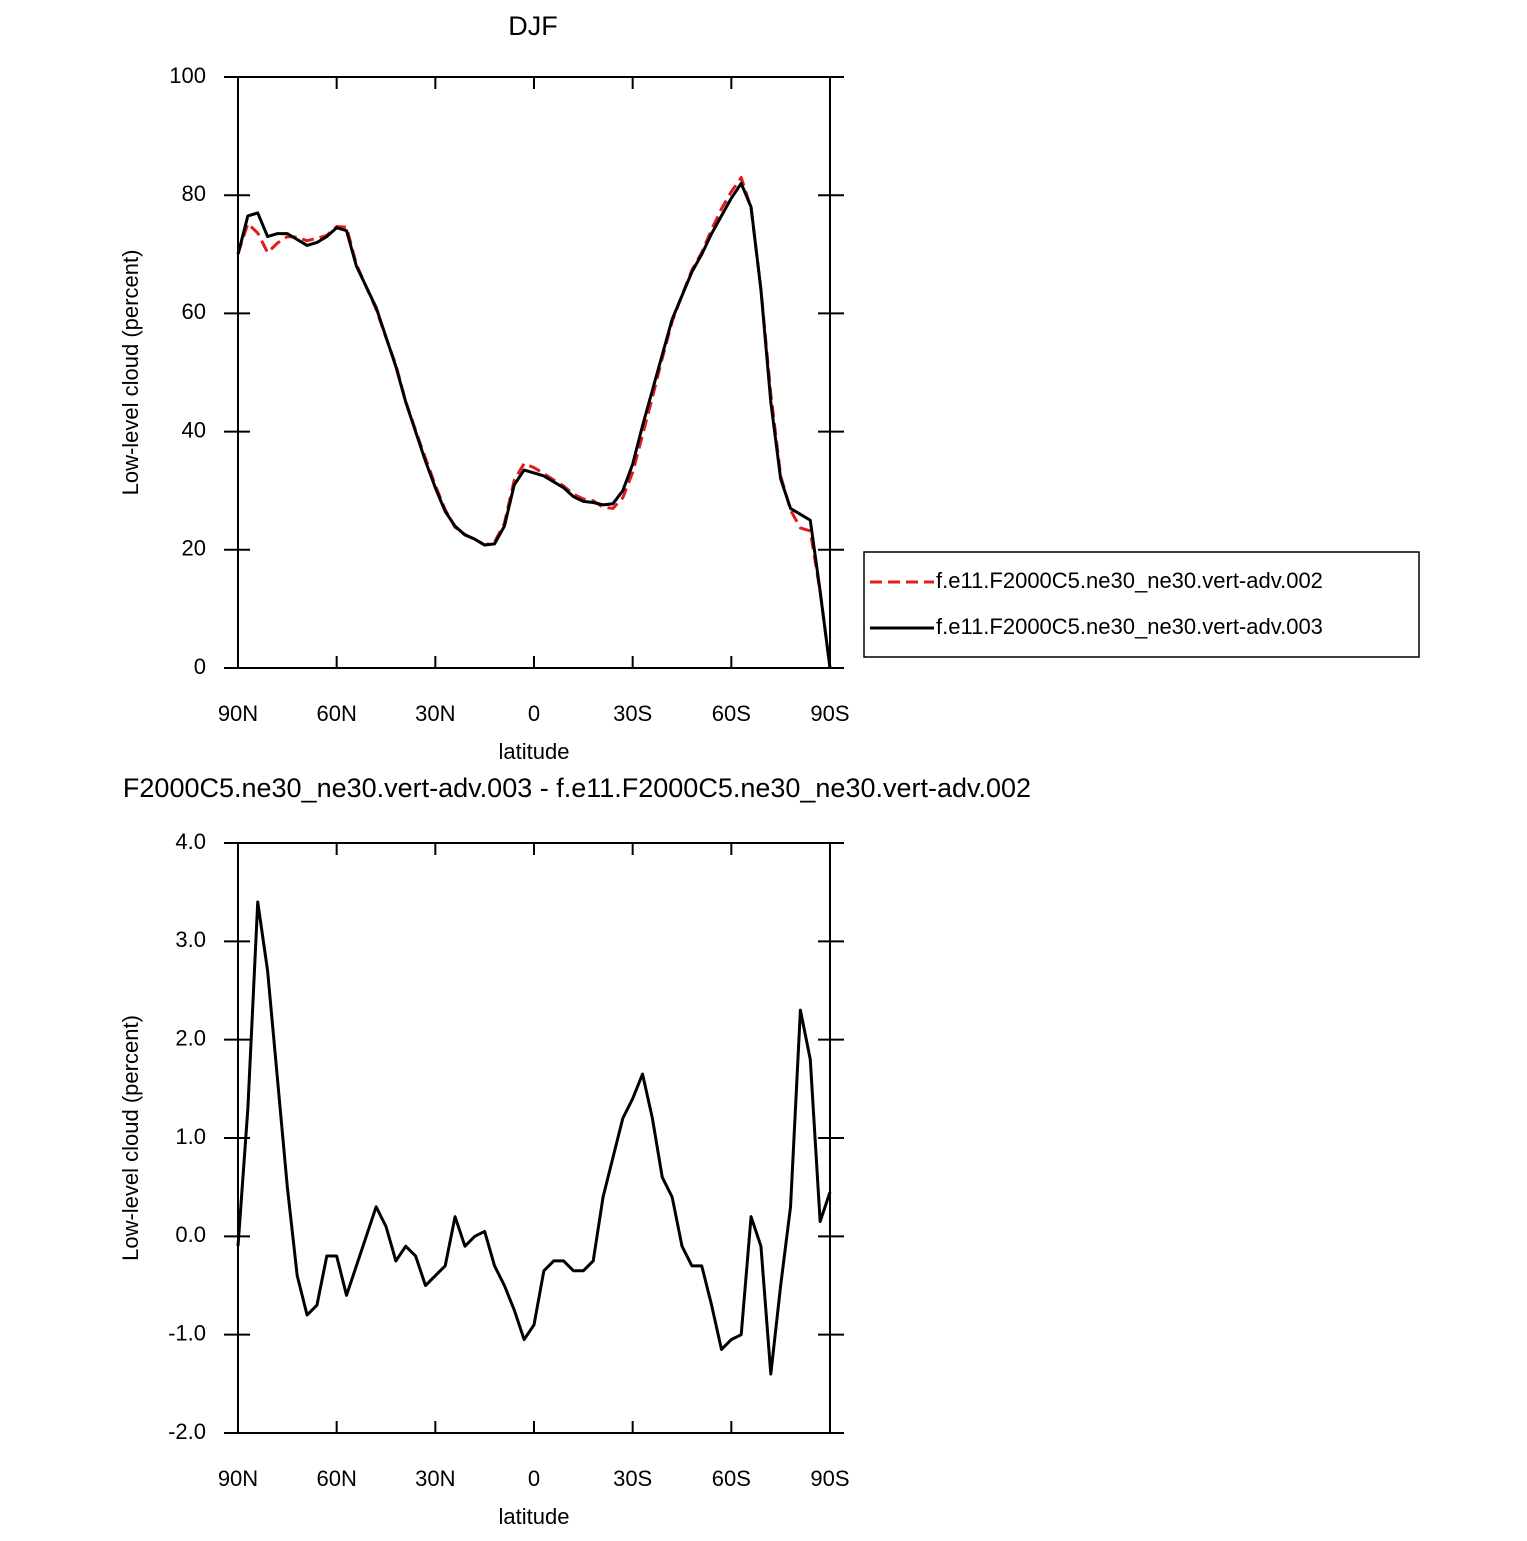  What do you see at coordinates (194, 193) in the screenshot?
I see `y-tick-label: 80` at bounding box center [194, 193].